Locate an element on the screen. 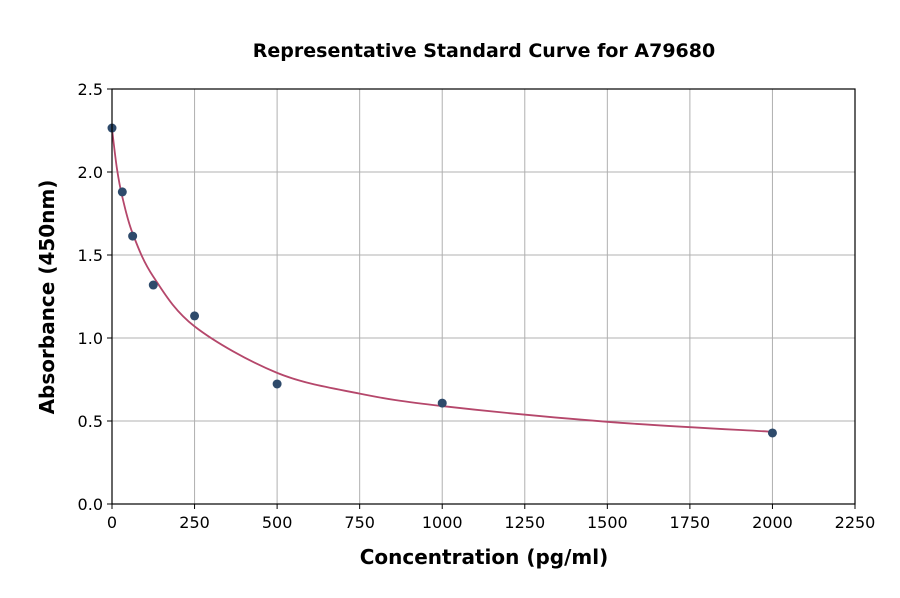  x-tick-label: 250 is located at coordinates (194, 522).